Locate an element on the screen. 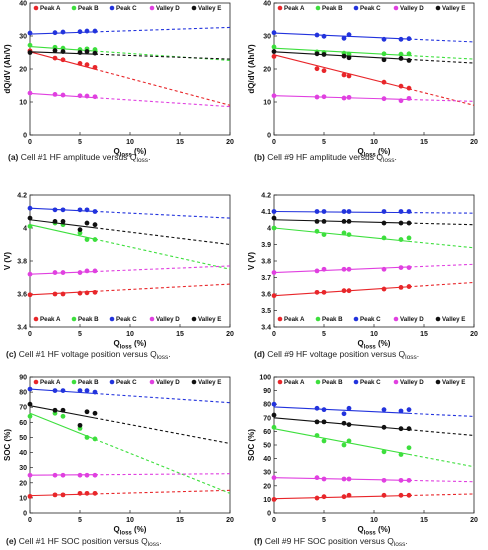 The image size is (488, 550). y-tick-label: 3.7 is located at coordinates (266, 278).